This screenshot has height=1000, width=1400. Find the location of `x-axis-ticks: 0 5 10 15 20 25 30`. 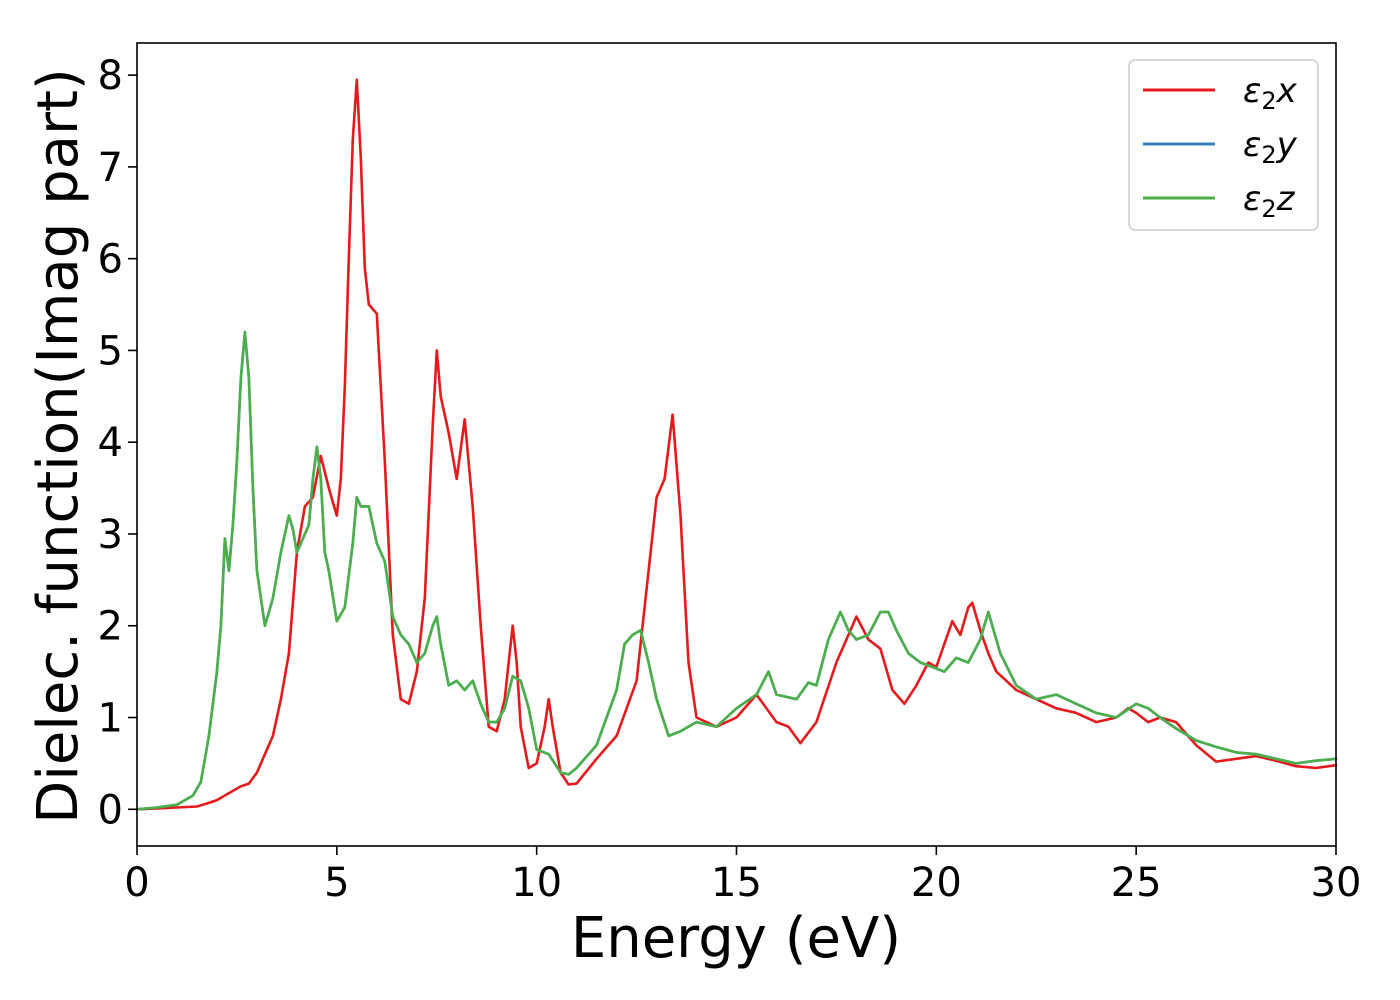

x-axis-ticks: 0 5 10 15 20 25 30 is located at coordinates (742, 876).